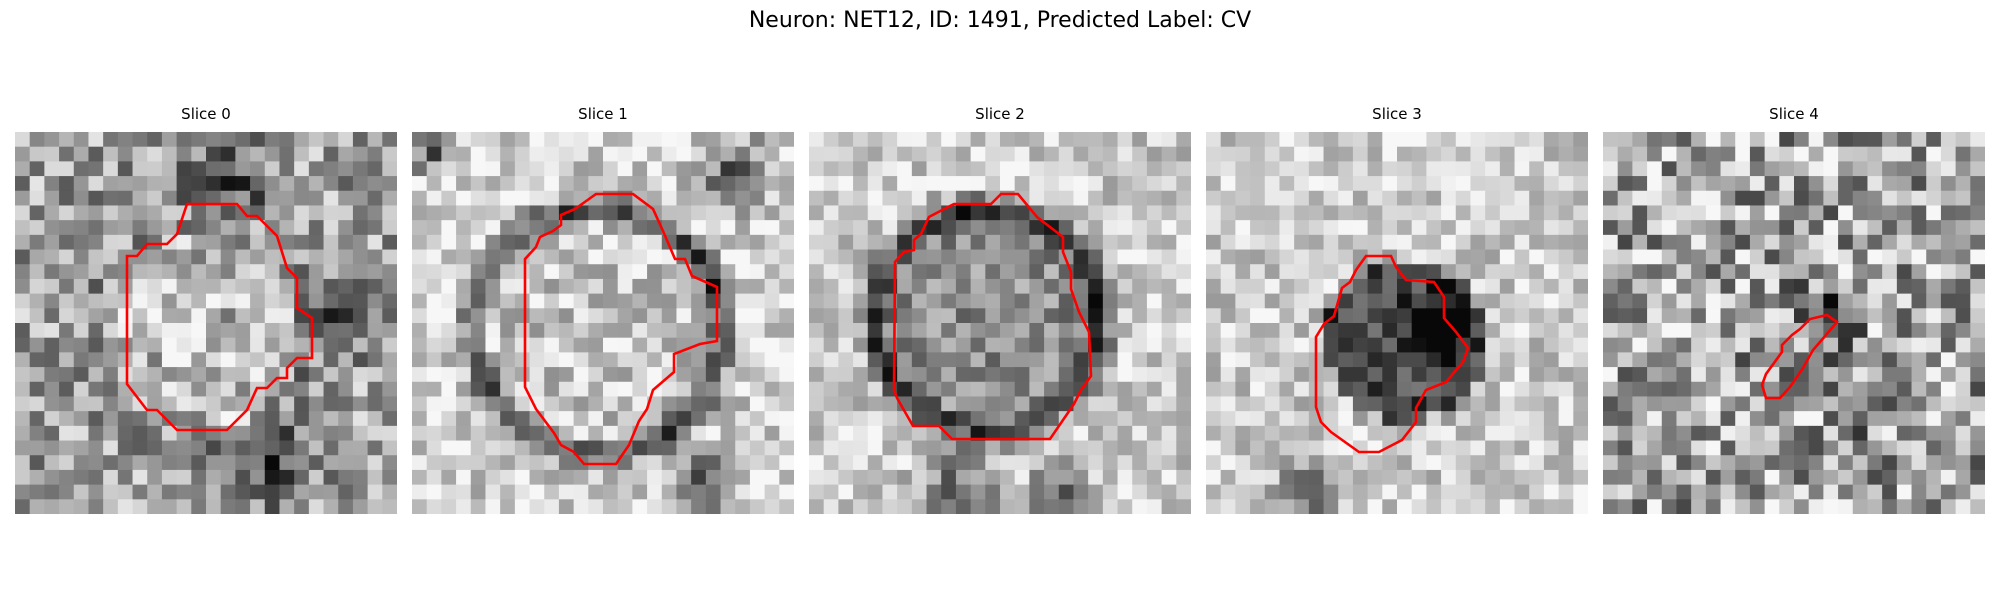 The width and height of the screenshot is (2000, 600). I want to click on slice-title: Slice 2, so click(1000, 114).